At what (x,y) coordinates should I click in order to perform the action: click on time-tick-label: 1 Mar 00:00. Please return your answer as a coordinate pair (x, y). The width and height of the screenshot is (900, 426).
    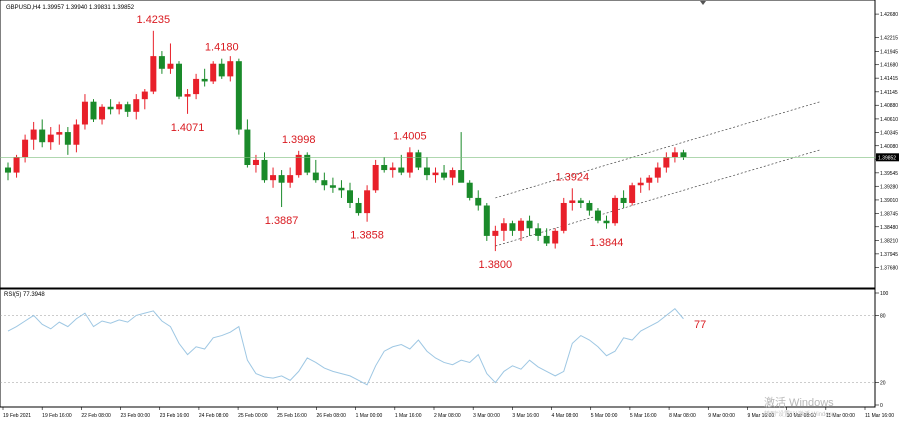
    Looking at the image, I should click on (369, 416).